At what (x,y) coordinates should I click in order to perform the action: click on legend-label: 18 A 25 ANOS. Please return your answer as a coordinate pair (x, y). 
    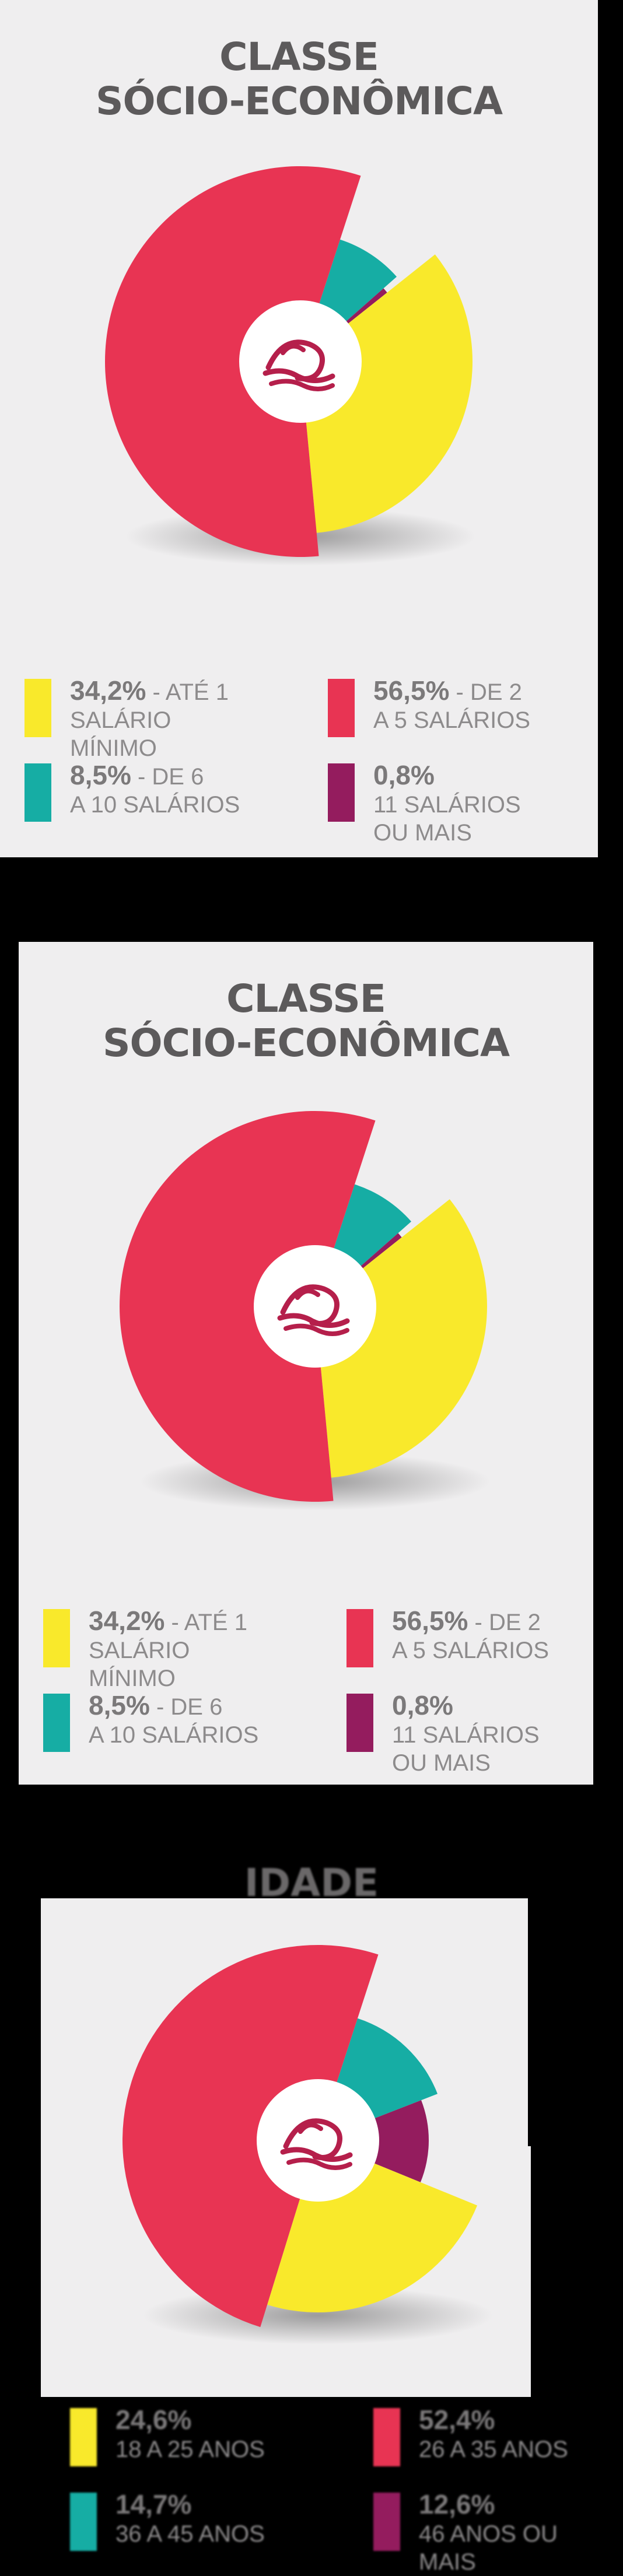
    Looking at the image, I should click on (190, 2449).